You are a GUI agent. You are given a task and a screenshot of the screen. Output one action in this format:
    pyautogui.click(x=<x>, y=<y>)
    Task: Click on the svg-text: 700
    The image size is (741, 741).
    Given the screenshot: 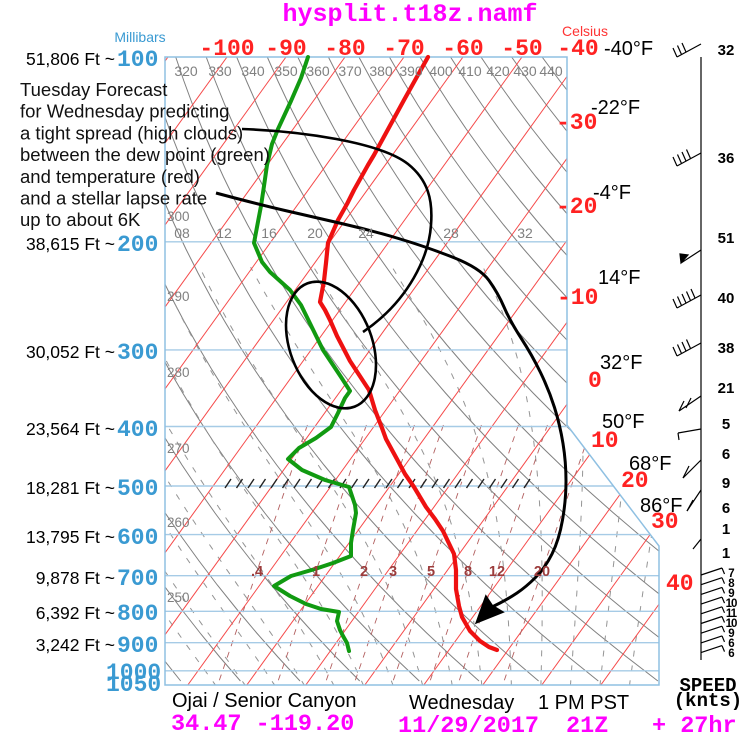 What is the action you would take?
    pyautogui.click(x=137, y=579)
    